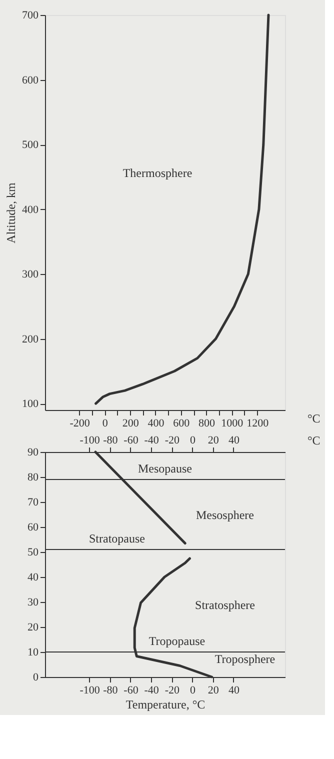 This screenshot has height=759, width=334. What do you see at coordinates (314, 441) in the screenshot?
I see `x2-axis-title: °C` at bounding box center [314, 441].